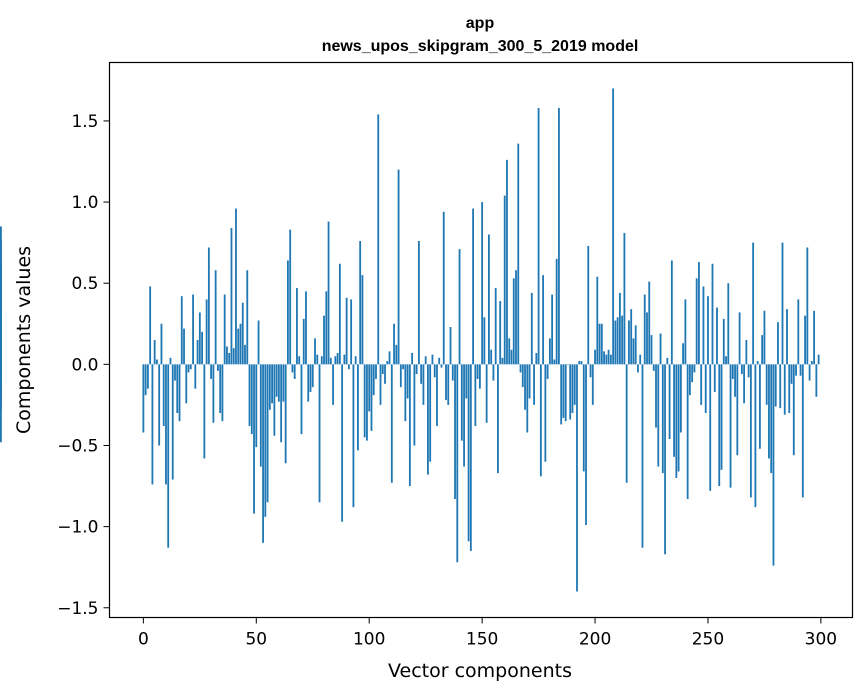 Image resolution: width=867 pixels, height=696 pixels. I want to click on chart-subtitle: news_upos_skipgram_300_5_2019 model, so click(480, 46).